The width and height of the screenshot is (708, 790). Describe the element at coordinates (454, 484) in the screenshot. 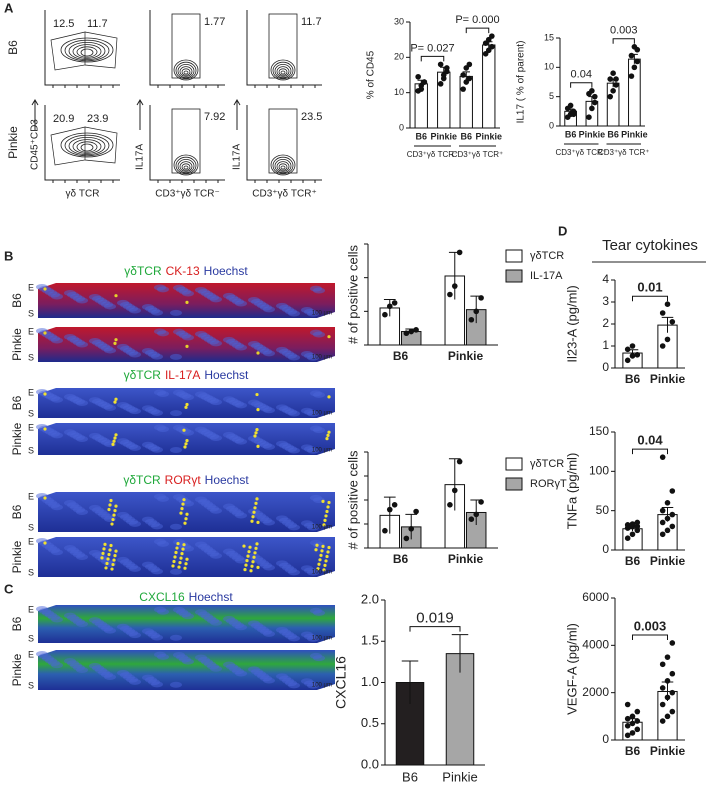

I see `error-bar` at that location.